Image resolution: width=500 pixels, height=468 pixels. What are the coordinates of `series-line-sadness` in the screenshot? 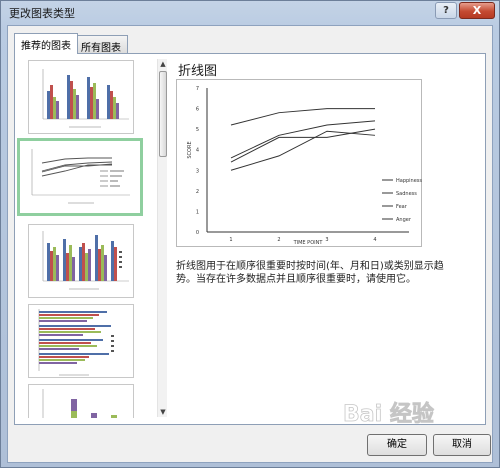 It's located at (303, 139).